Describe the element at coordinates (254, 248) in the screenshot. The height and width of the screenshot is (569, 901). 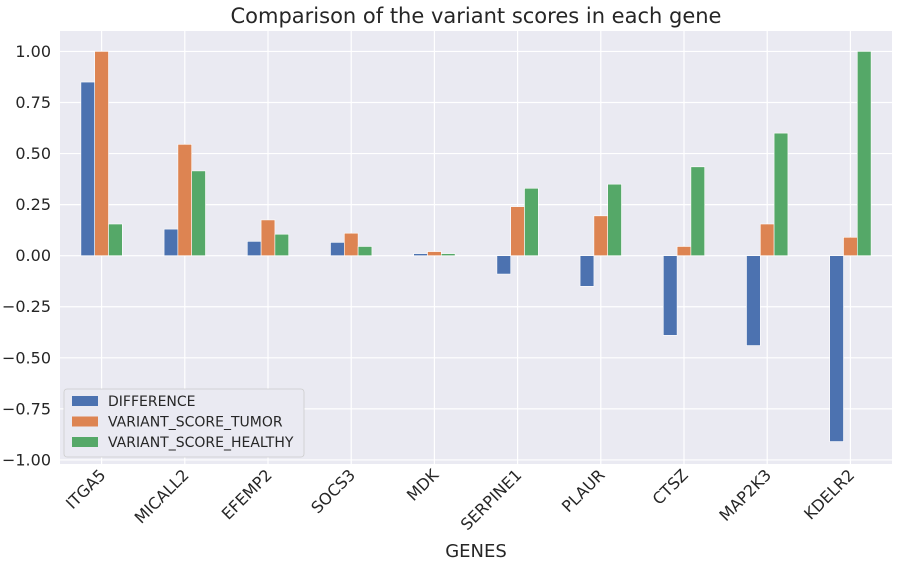
I see `bar-difference-efemp2` at that location.